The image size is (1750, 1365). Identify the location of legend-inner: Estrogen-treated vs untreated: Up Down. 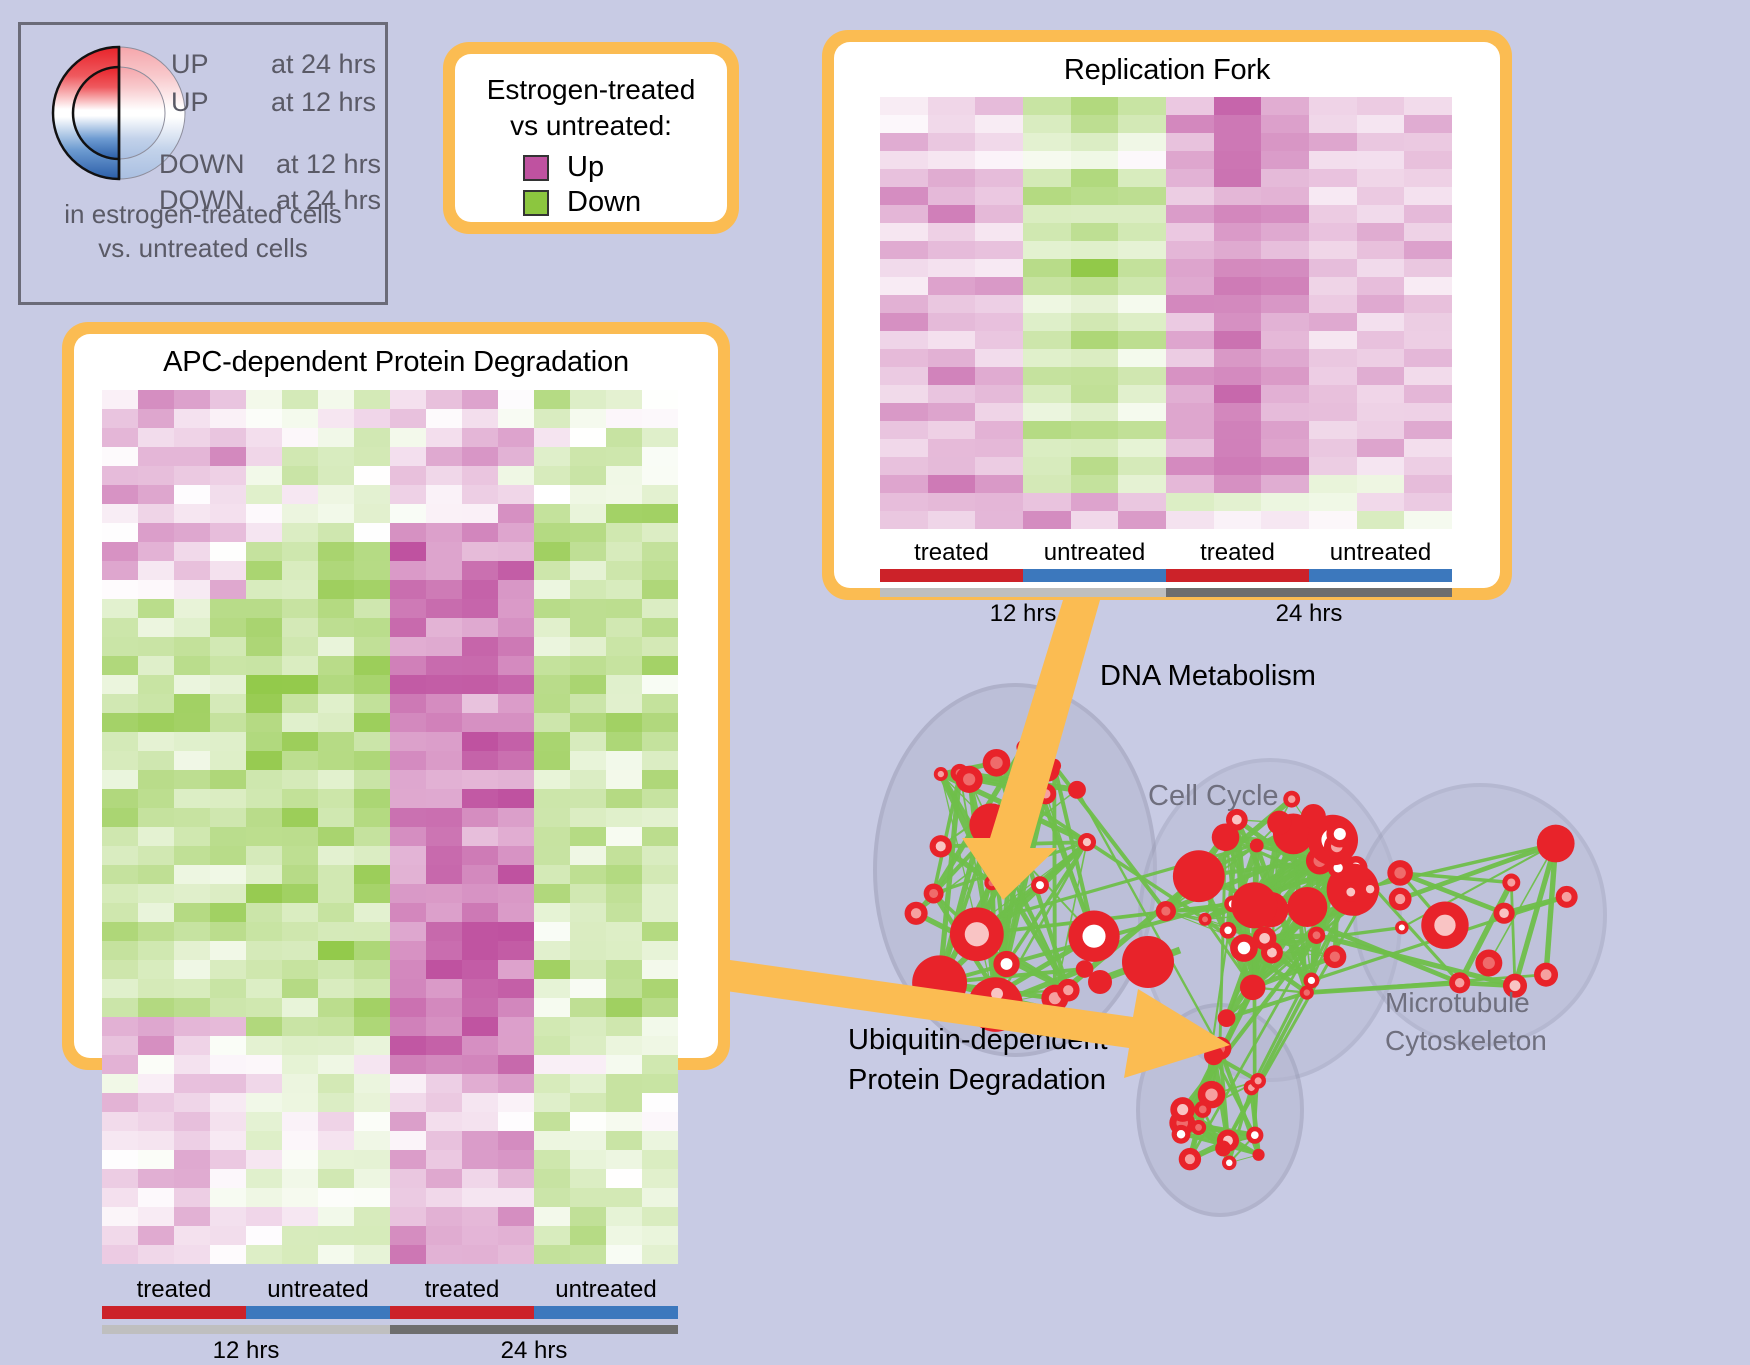
(591, 138).